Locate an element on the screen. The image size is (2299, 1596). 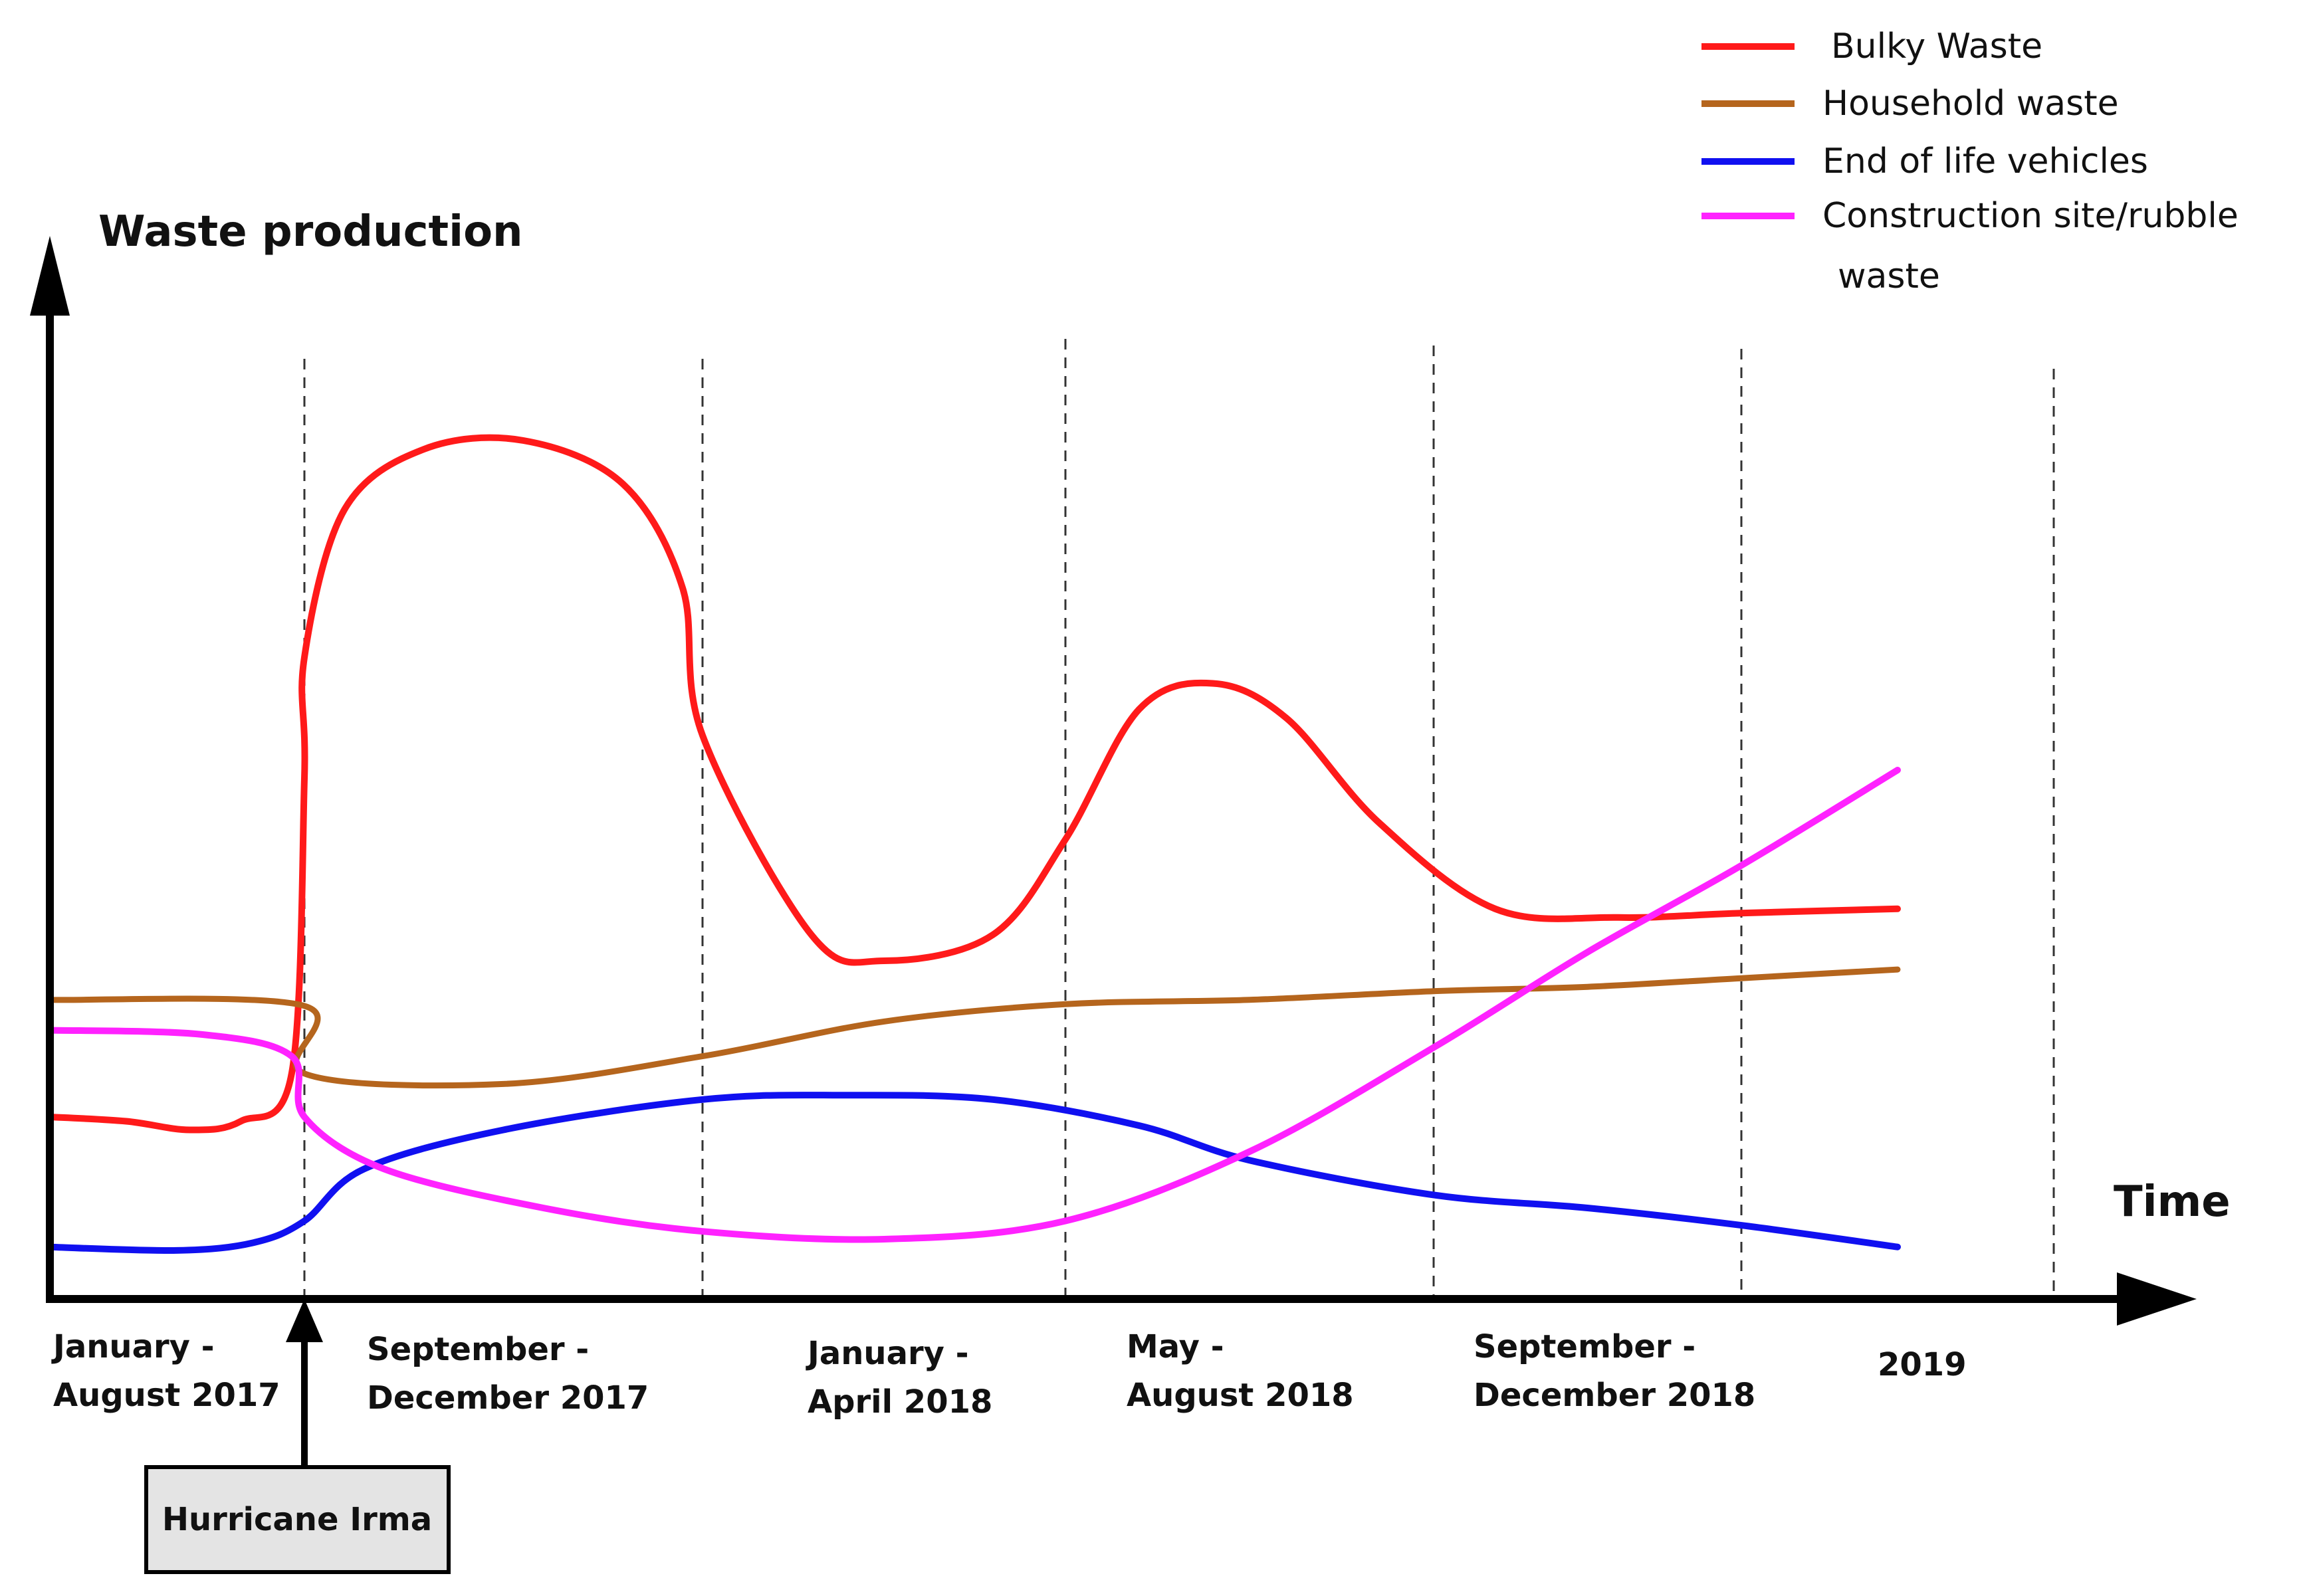
period-label-line: December 2017 is located at coordinates (508, 1398).